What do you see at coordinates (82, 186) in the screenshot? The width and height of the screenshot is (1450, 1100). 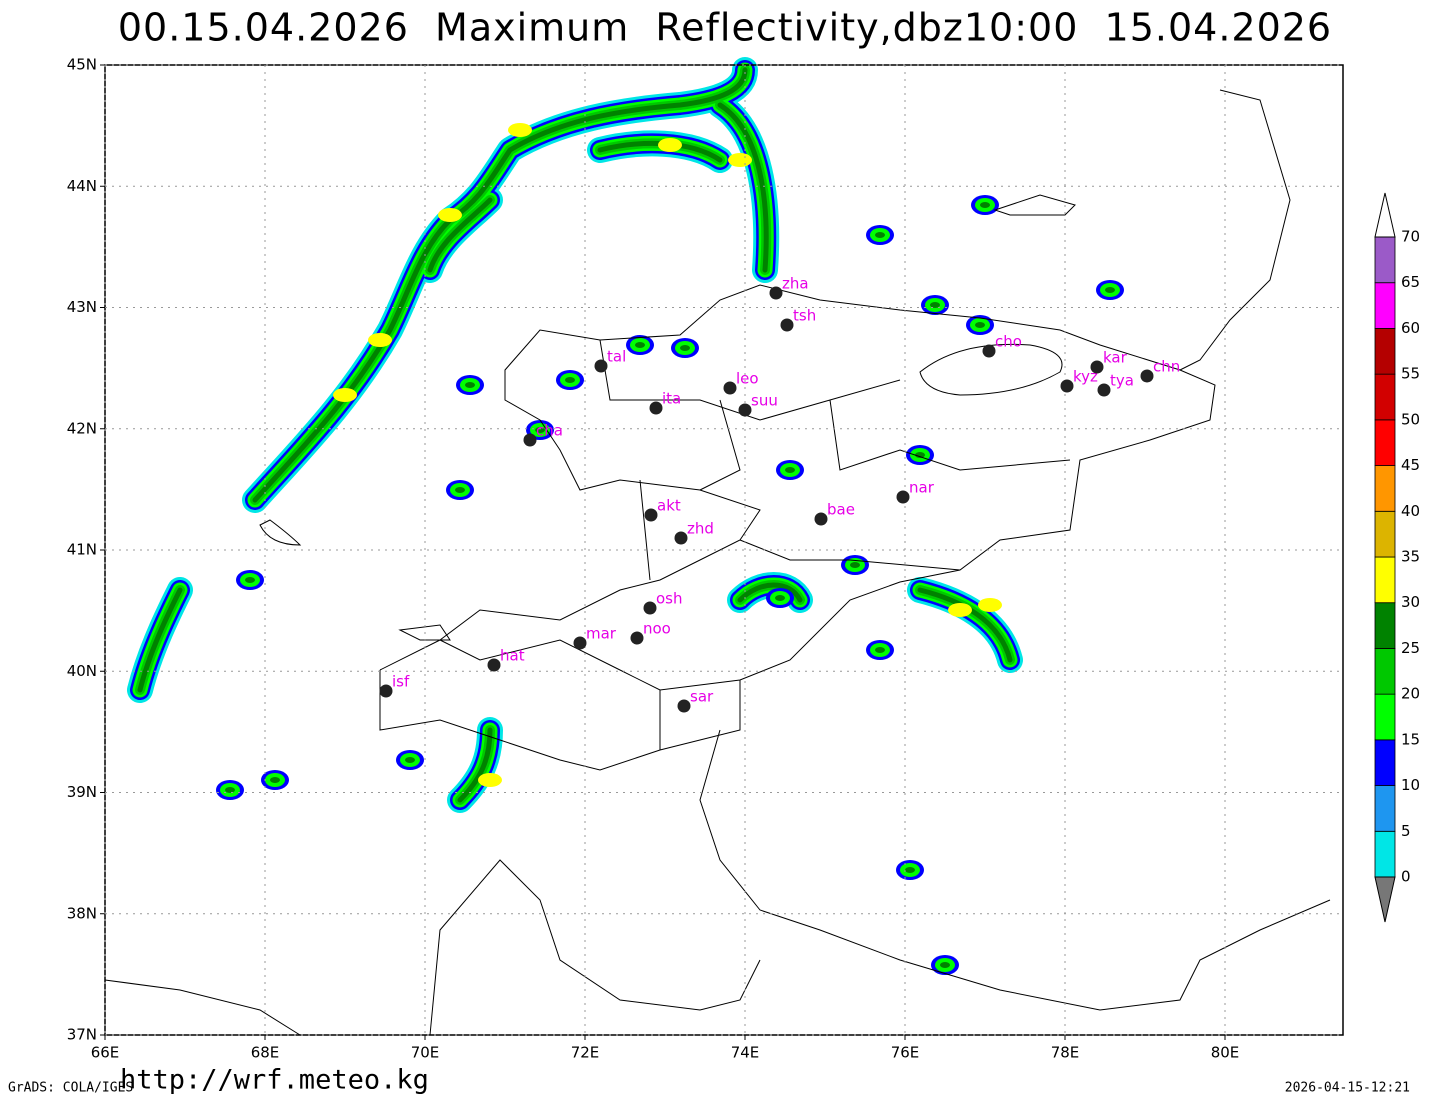 I see `lat-tick-label: 44N` at bounding box center [82, 186].